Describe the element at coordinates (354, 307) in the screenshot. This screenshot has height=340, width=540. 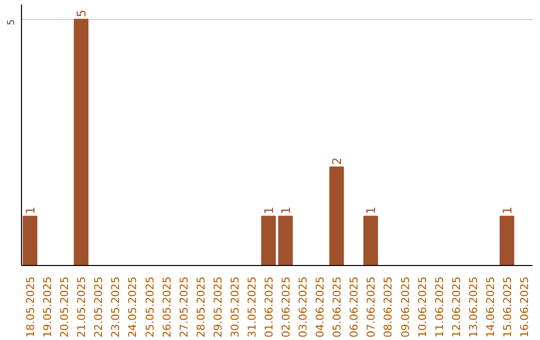
I see `x-tick-label: 06.06.2025` at that location.